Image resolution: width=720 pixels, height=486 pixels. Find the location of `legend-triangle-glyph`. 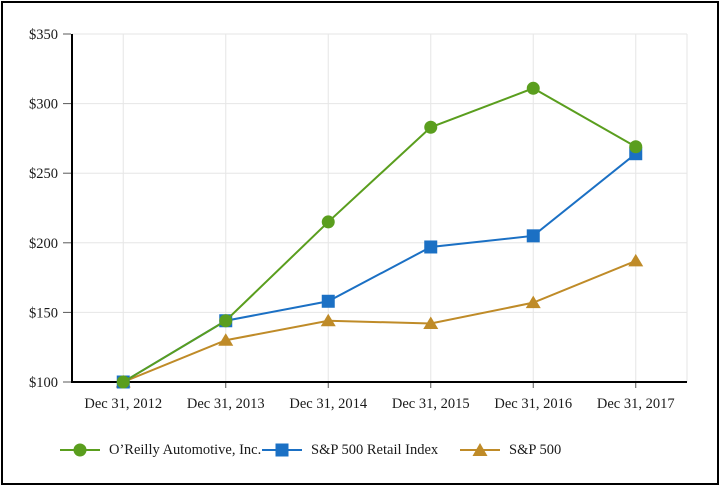

legend-triangle-glyph is located at coordinates (480, 449).